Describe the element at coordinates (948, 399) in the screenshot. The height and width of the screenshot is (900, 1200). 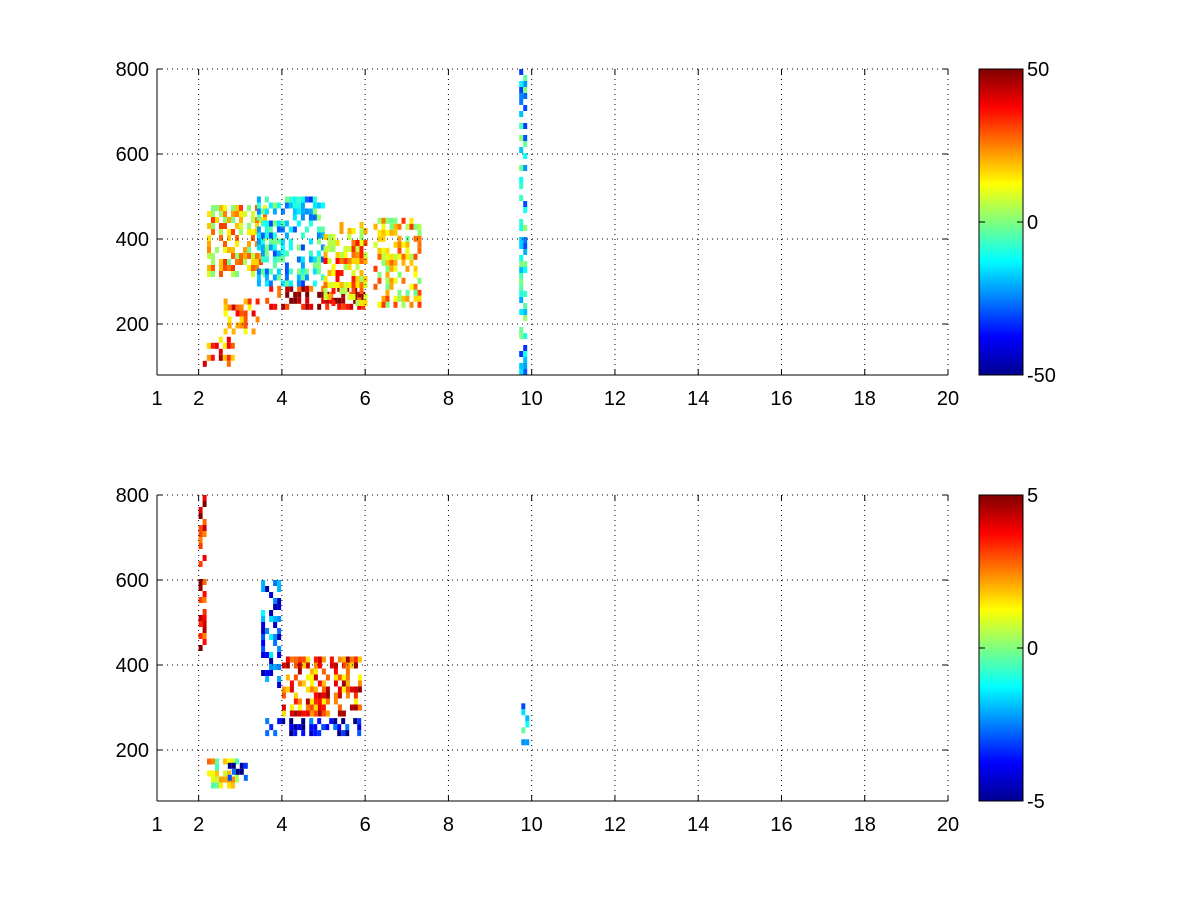
I see `x-tick-label: 20` at that location.